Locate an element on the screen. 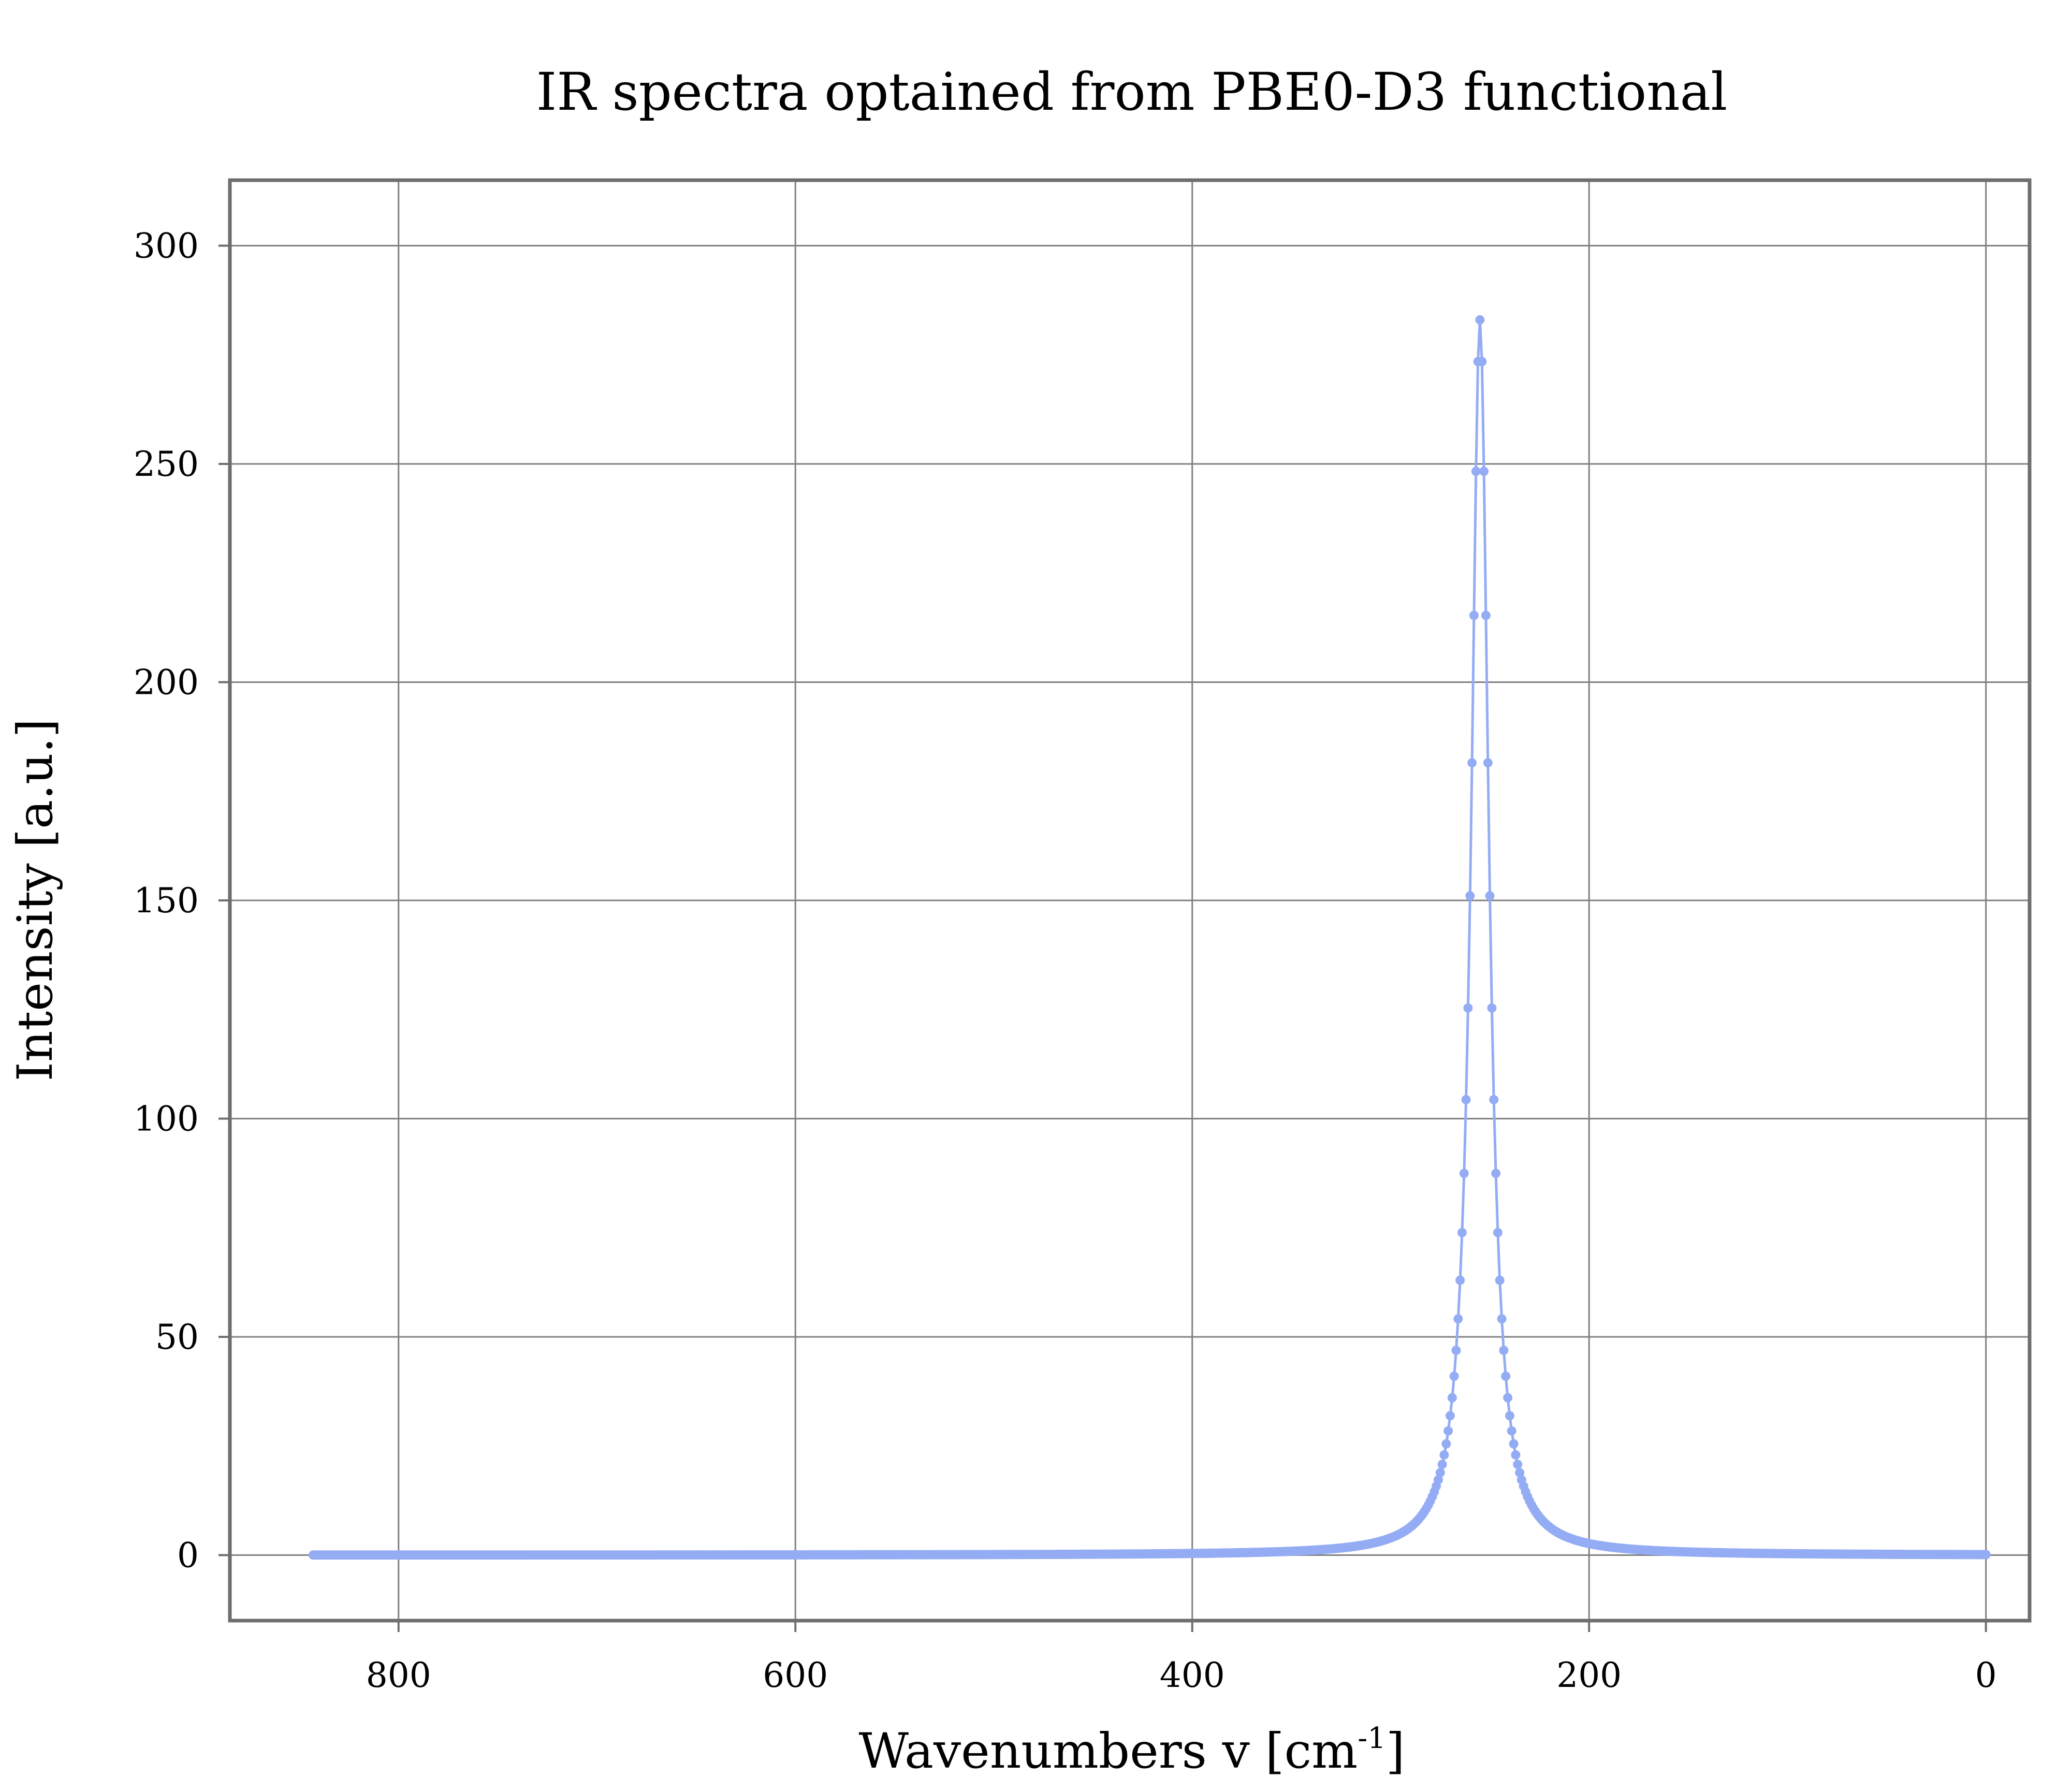 The height and width of the screenshot is (1792, 2071). y-tick-label: 0 is located at coordinates (188, 1556).